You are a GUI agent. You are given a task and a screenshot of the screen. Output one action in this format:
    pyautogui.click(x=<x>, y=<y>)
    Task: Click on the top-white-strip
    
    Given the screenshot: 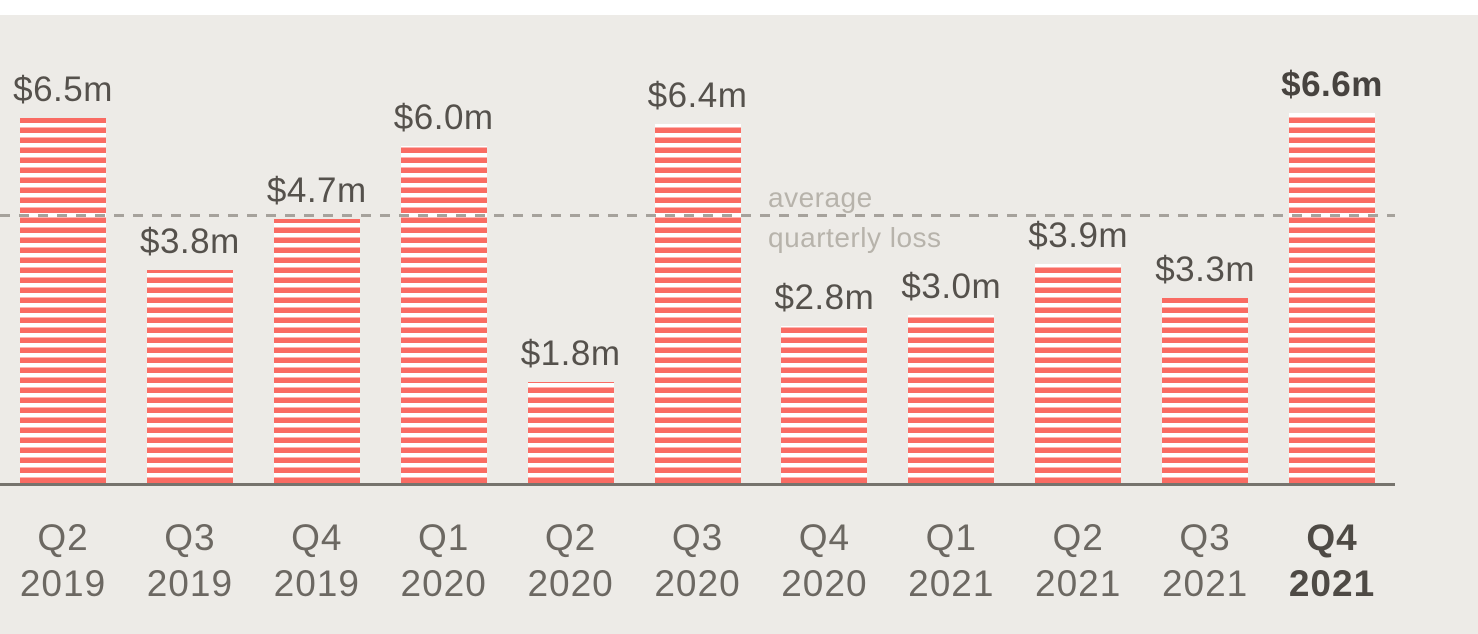 What is the action you would take?
    pyautogui.click(x=739, y=7)
    